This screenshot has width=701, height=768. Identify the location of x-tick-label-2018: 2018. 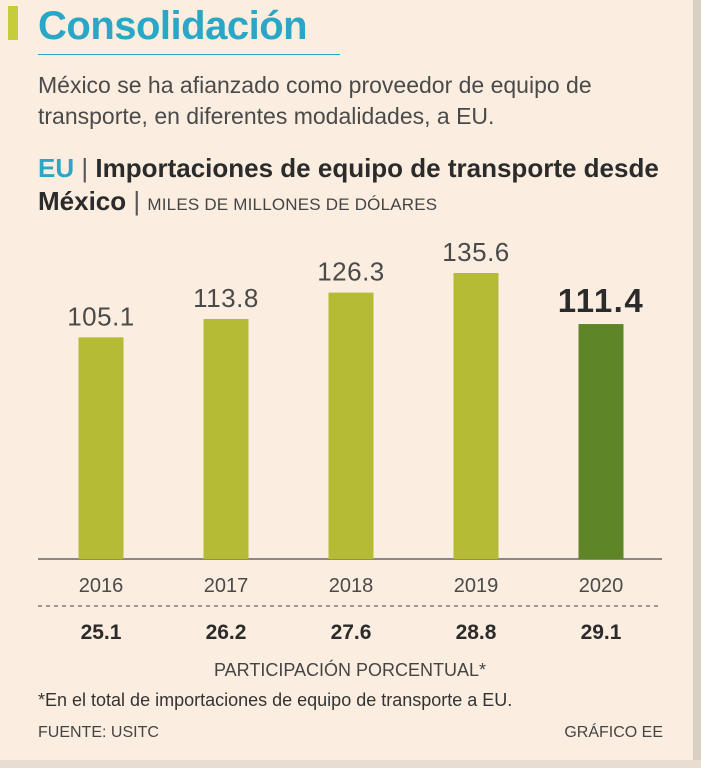
(351, 586).